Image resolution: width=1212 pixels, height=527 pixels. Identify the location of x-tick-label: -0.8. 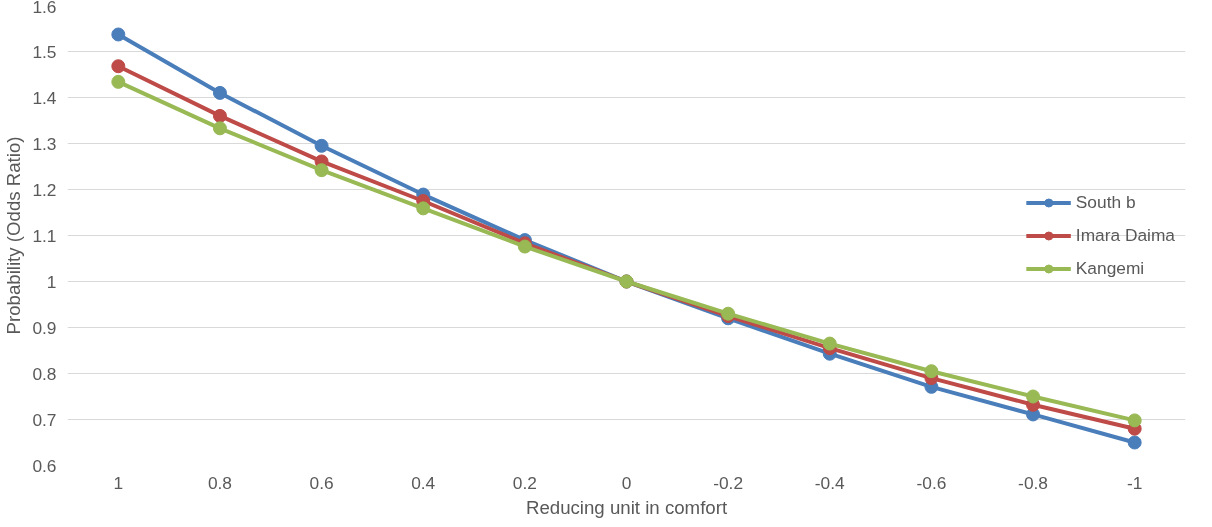
(1033, 482).